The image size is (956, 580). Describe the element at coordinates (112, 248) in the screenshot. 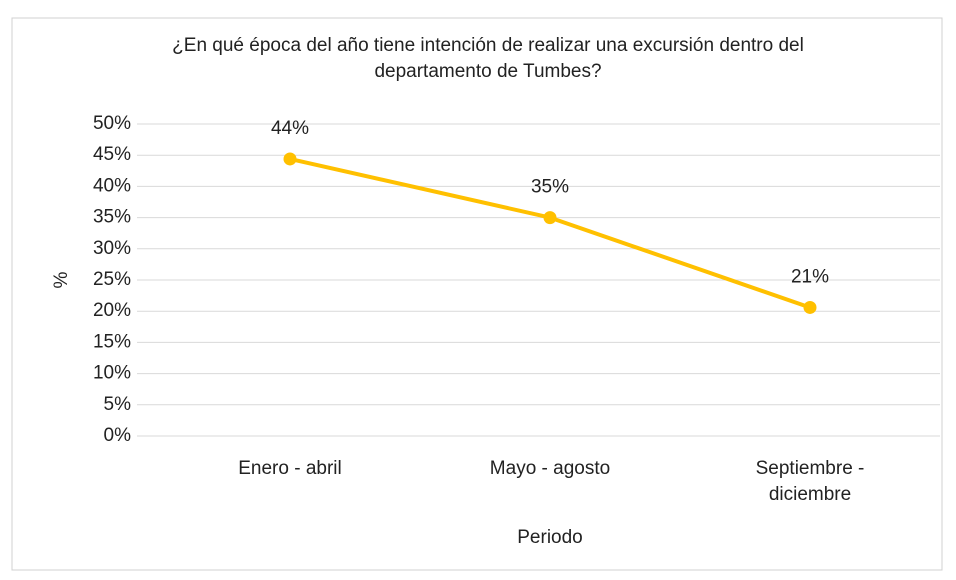

I see `y-tick-label: 30%` at that location.